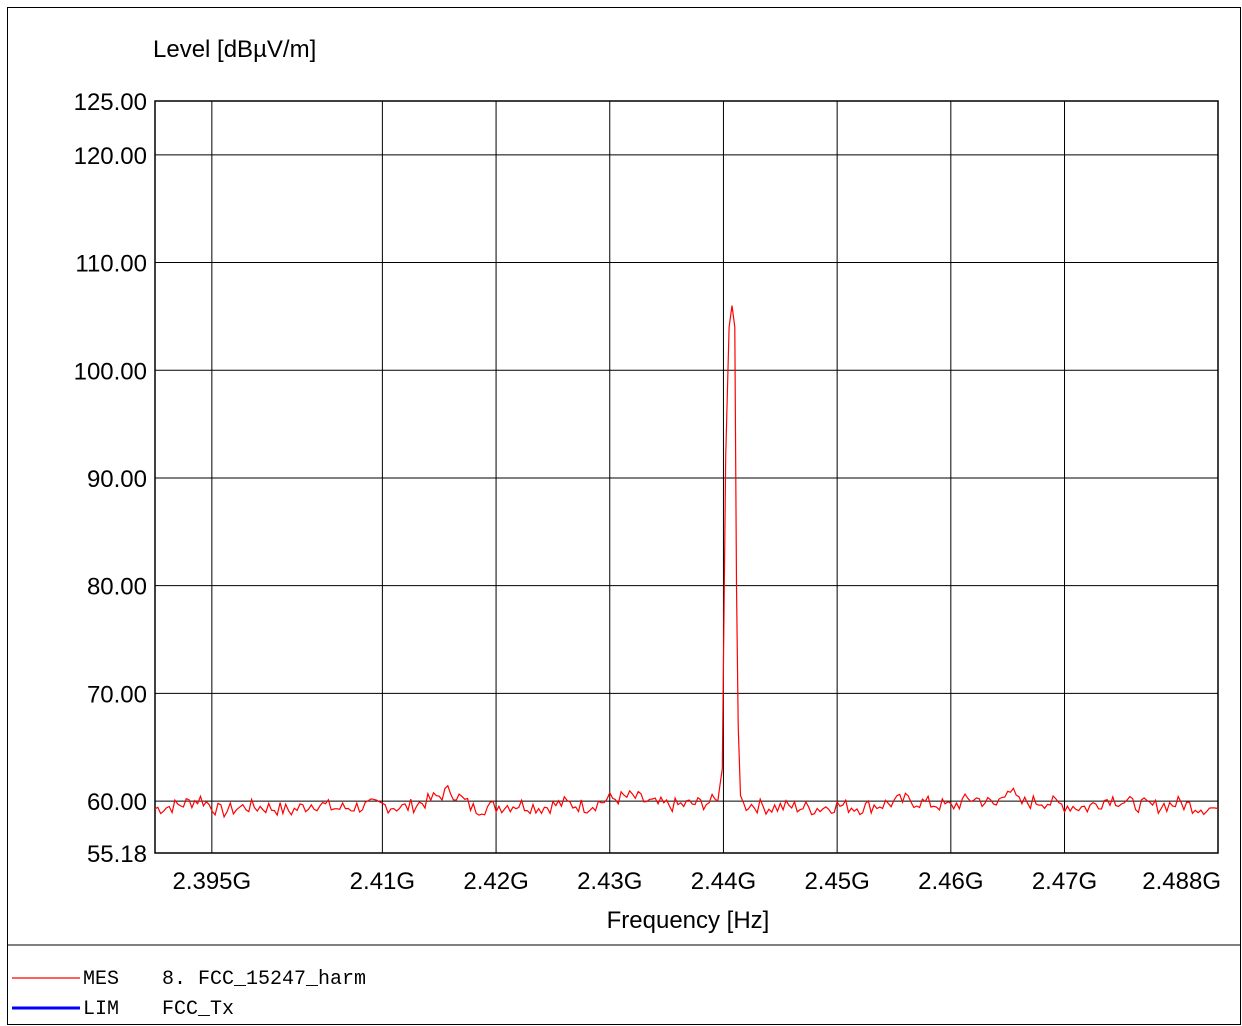  Describe the element at coordinates (495, 881) in the screenshot. I see `x-tick-label: 2.42G` at that location.